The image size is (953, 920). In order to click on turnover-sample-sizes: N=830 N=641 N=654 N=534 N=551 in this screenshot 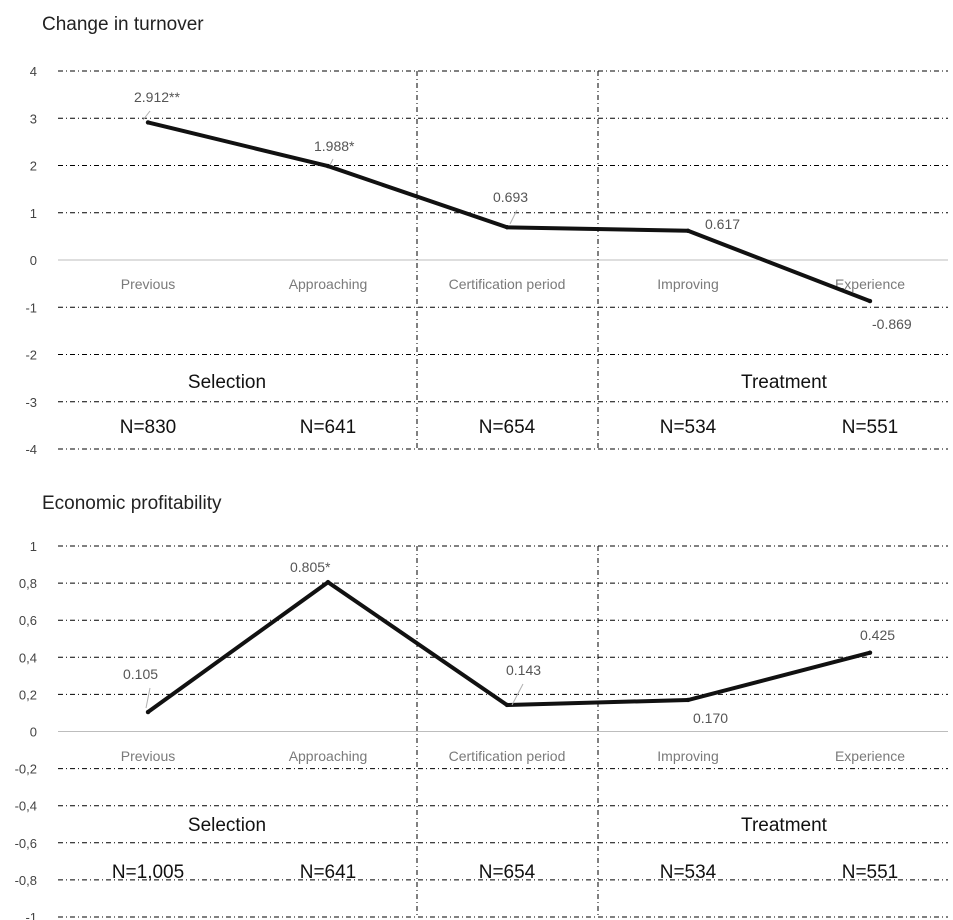, I will do `click(509, 427)`.